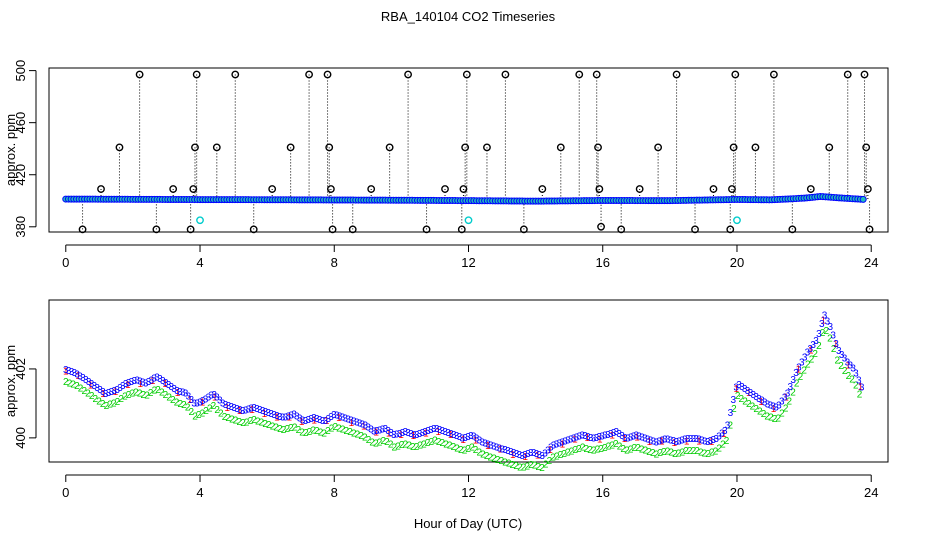  What do you see at coordinates (20, 71) in the screenshot?
I see `top-y-tick-label: 500` at bounding box center [20, 71].